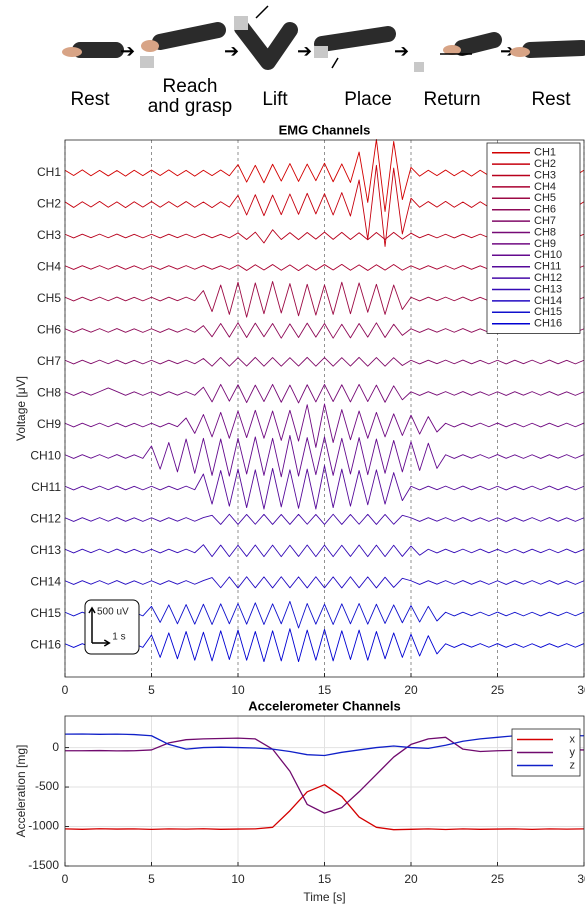  What do you see at coordinates (55, 747) in the screenshot?
I see `y-tick-label: 0` at bounding box center [55, 747].